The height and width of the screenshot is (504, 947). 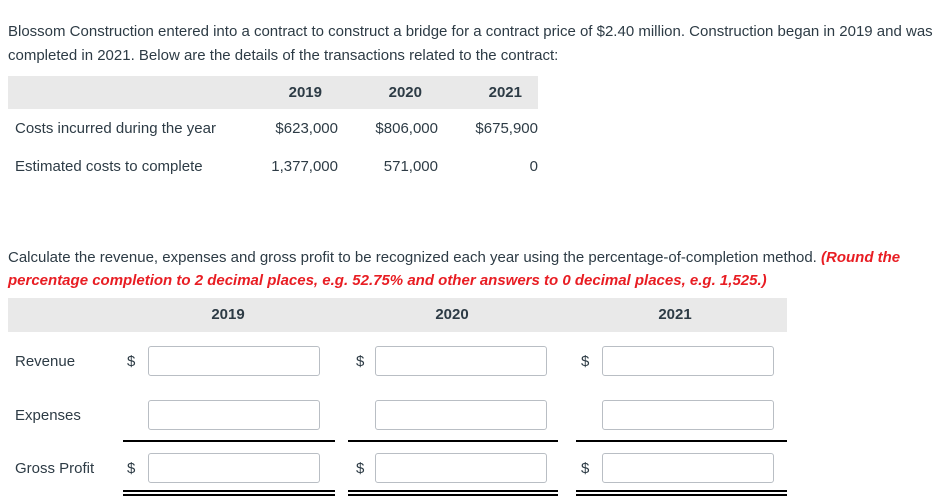 I want to click on total-double-rule-2020, so click(x=453, y=493).